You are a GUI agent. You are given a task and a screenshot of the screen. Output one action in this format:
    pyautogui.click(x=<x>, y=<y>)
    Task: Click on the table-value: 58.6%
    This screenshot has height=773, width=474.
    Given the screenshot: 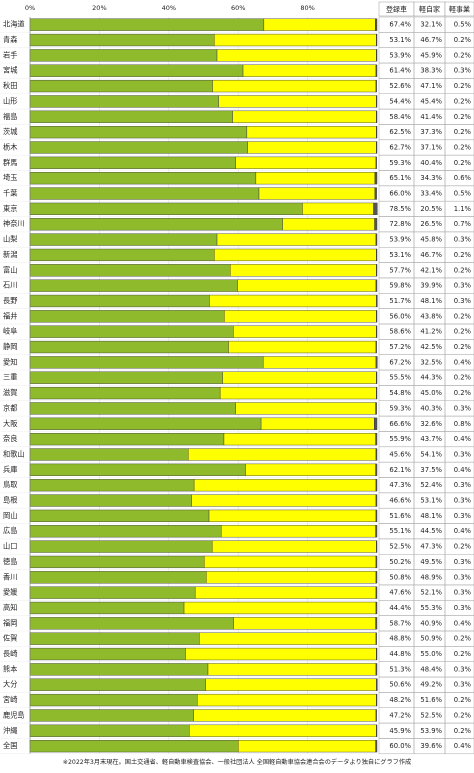 What is the action you would take?
    pyautogui.click(x=400, y=332)
    